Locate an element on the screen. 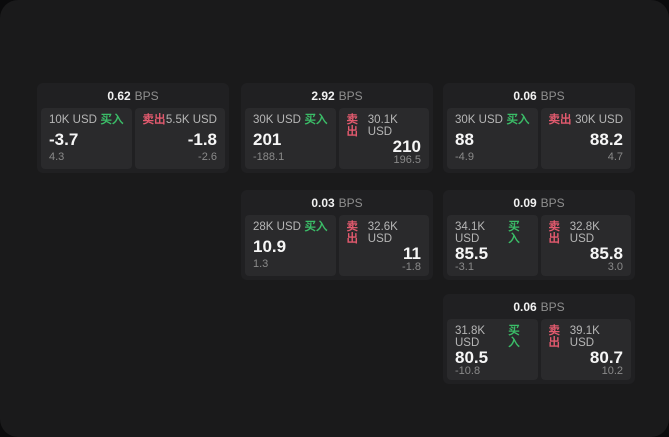 This screenshot has width=669, height=437. buy-notional: 10K USD is located at coordinates (73, 120).